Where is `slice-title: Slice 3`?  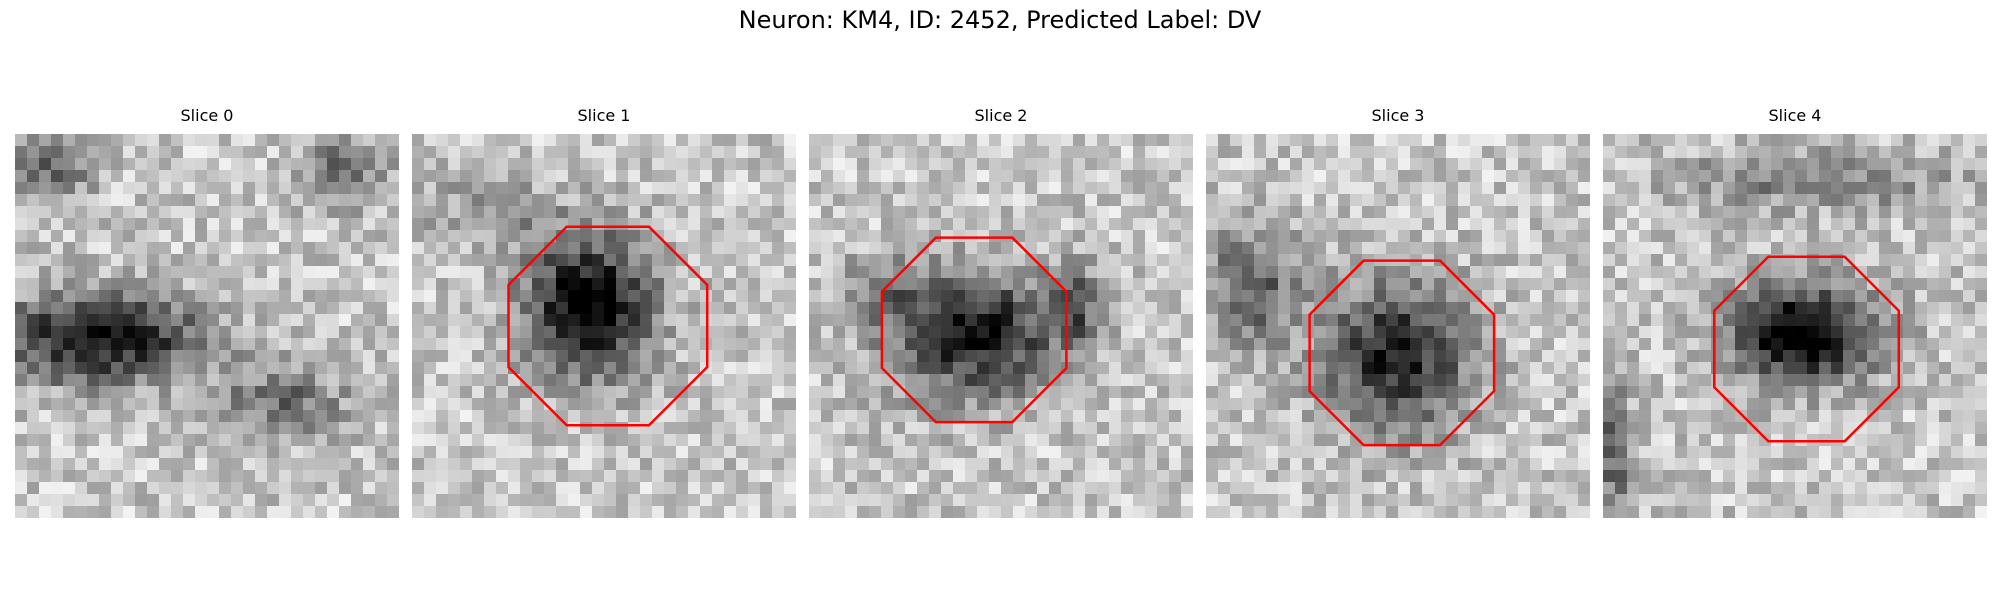
slice-title: Slice 3 is located at coordinates (1398, 115).